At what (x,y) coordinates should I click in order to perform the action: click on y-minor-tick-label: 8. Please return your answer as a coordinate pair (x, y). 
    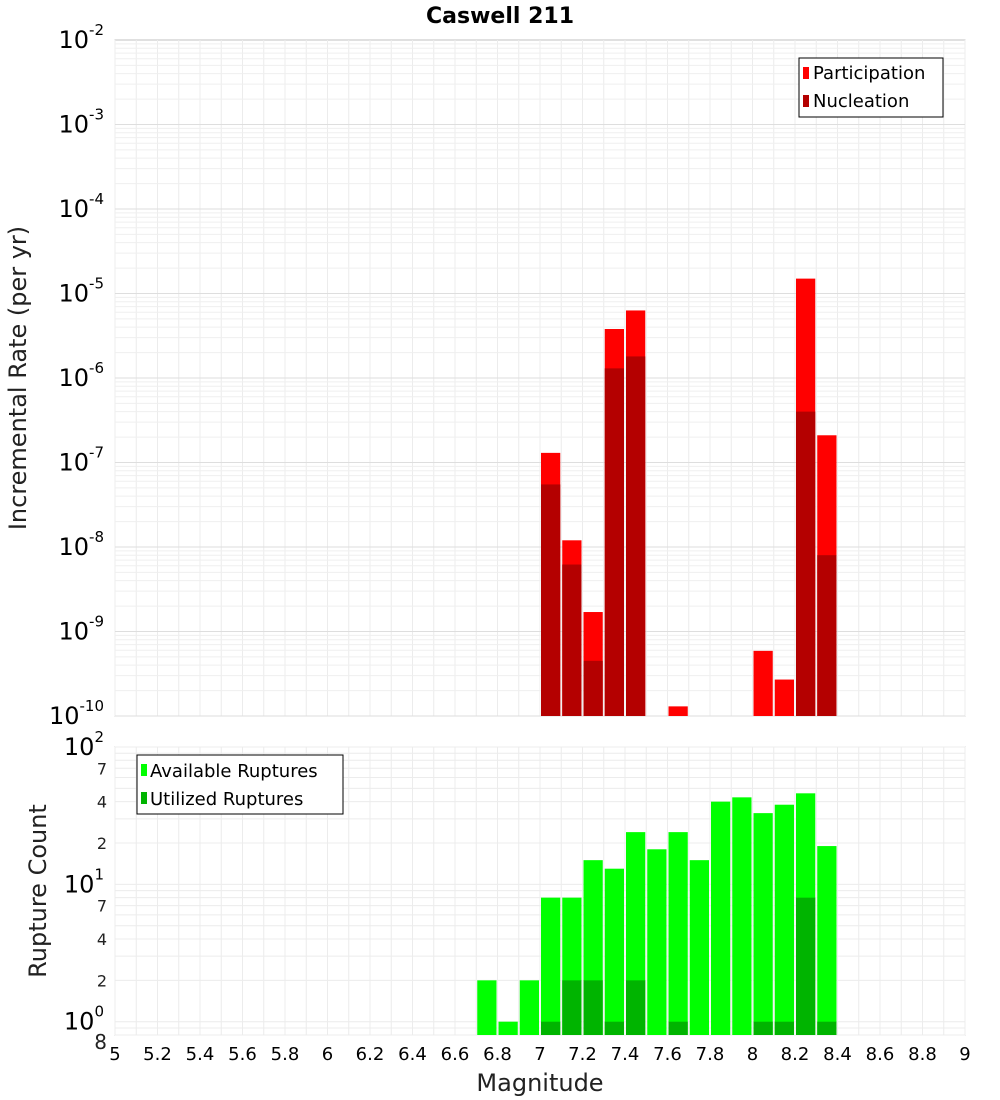
    Looking at the image, I should click on (100, 1042).